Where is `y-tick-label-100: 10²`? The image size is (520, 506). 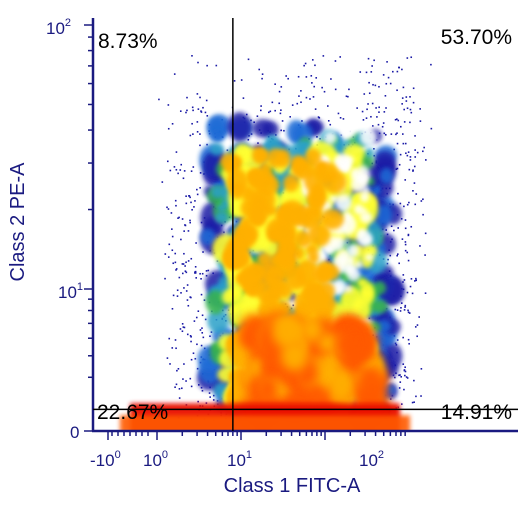 y-tick-label-100: 10² is located at coordinates (58, 27).